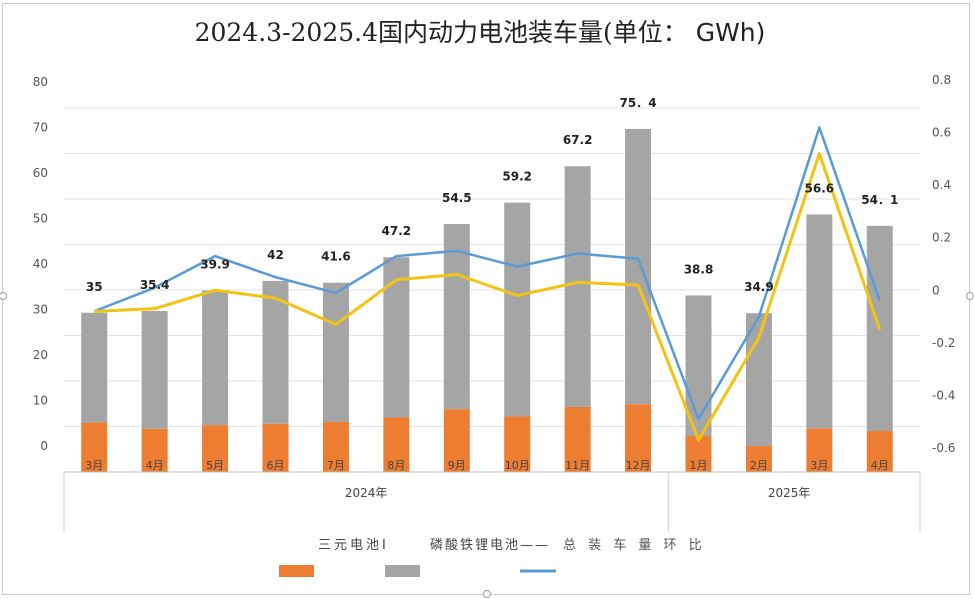  I want to click on chart-title-unit: GWh), so click(730, 32).